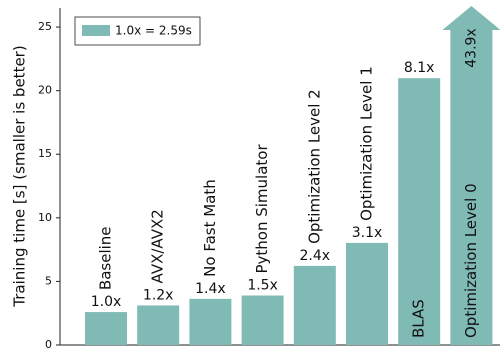 Image resolution: width=504 pixels, height=356 pixels. What do you see at coordinates (45, 153) in the screenshot?
I see `y-tick-label: 15` at bounding box center [45, 153].